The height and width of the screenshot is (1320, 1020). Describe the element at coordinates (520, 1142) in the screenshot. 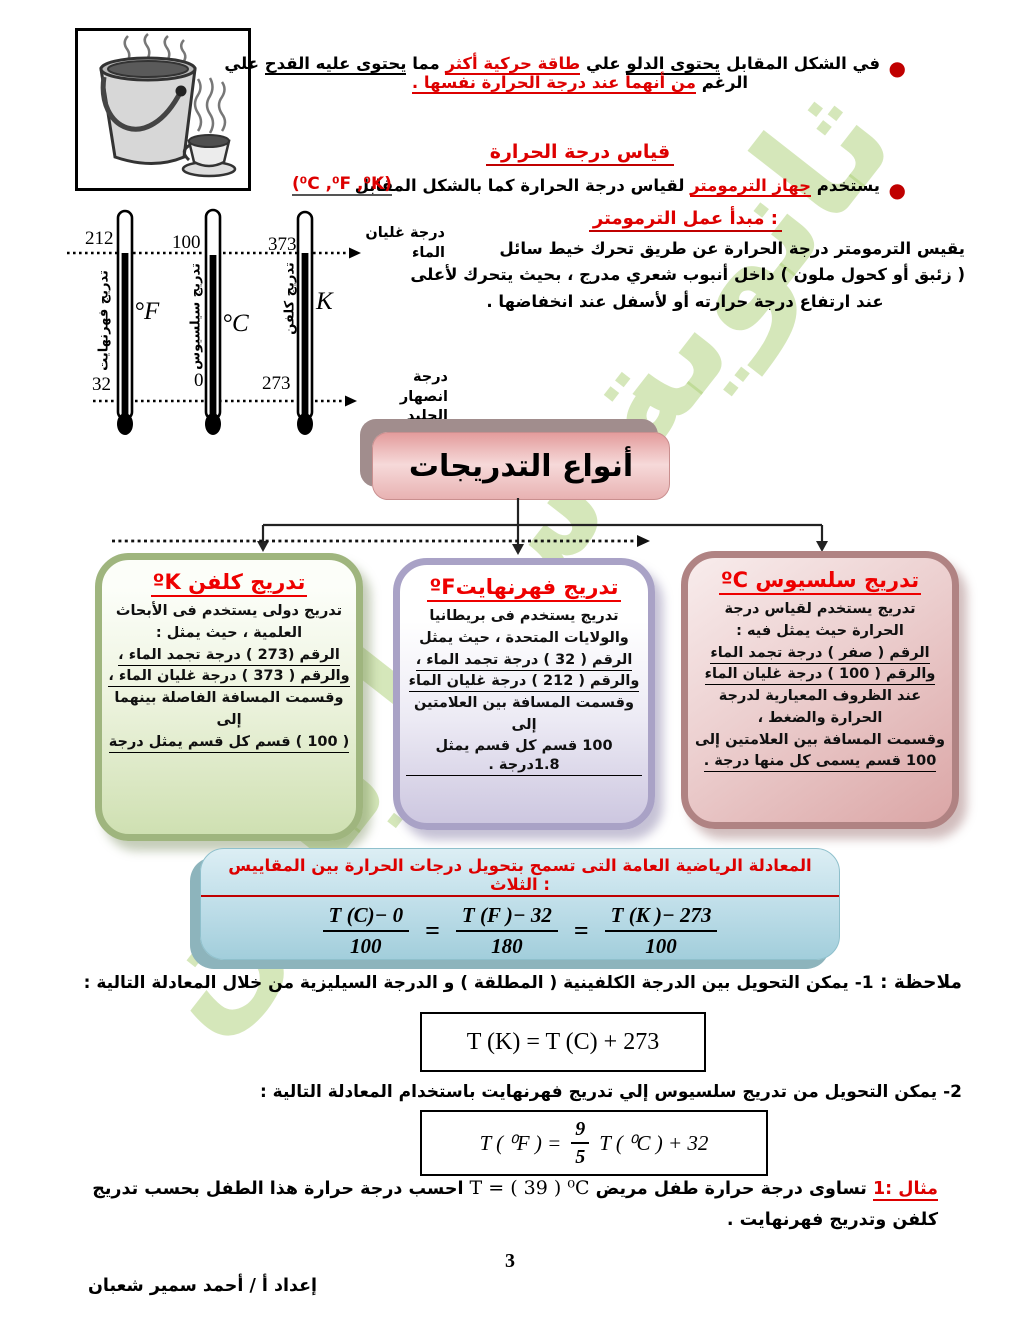

I see `formula-lead: T ( ⁰F ) =` at that location.